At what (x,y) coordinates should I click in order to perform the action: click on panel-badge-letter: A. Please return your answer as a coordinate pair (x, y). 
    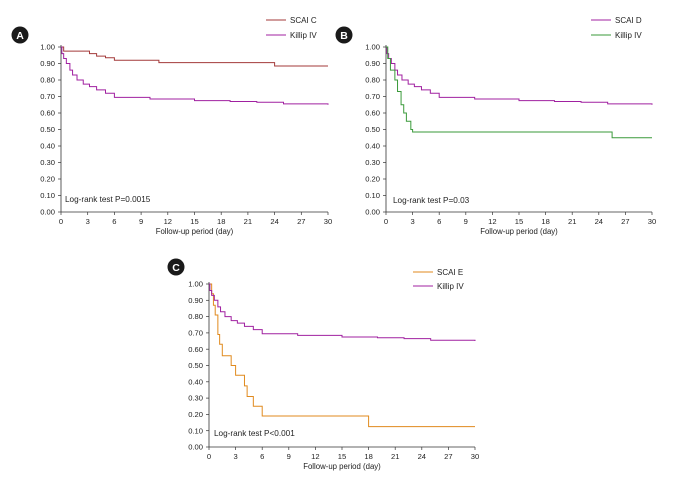
    Looking at the image, I should click on (20, 36).